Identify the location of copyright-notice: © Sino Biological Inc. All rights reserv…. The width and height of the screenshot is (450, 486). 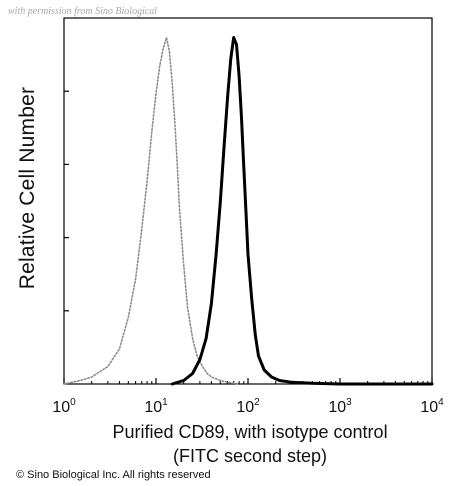
(113, 475).